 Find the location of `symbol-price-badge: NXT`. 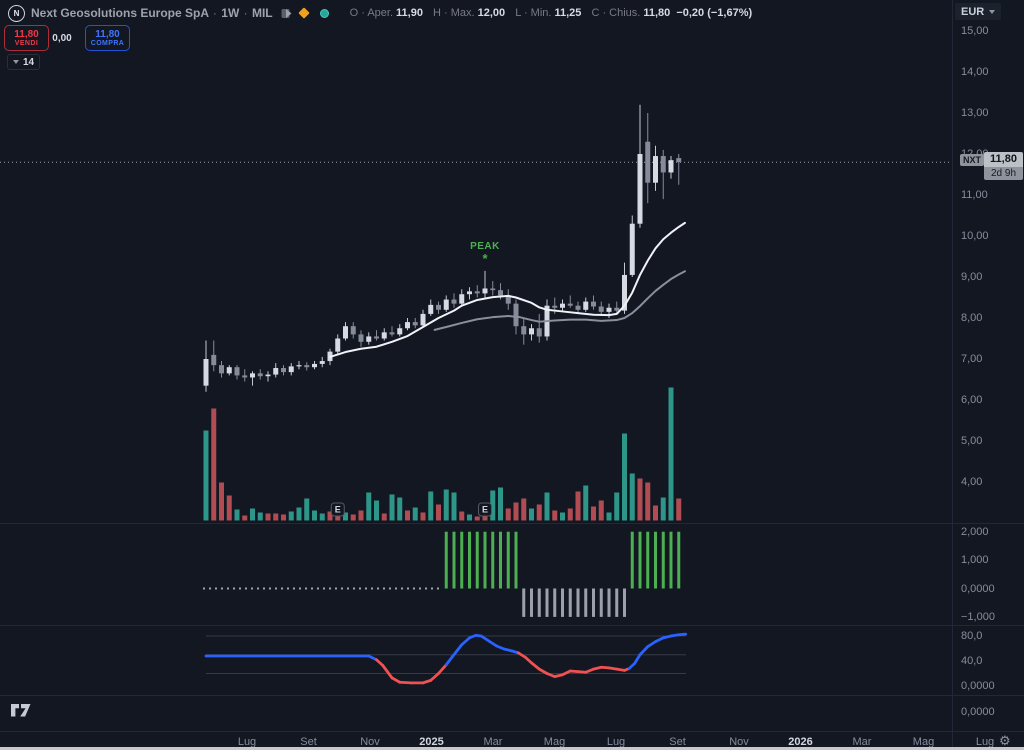

symbol-price-badge: NXT is located at coordinates (972, 160).